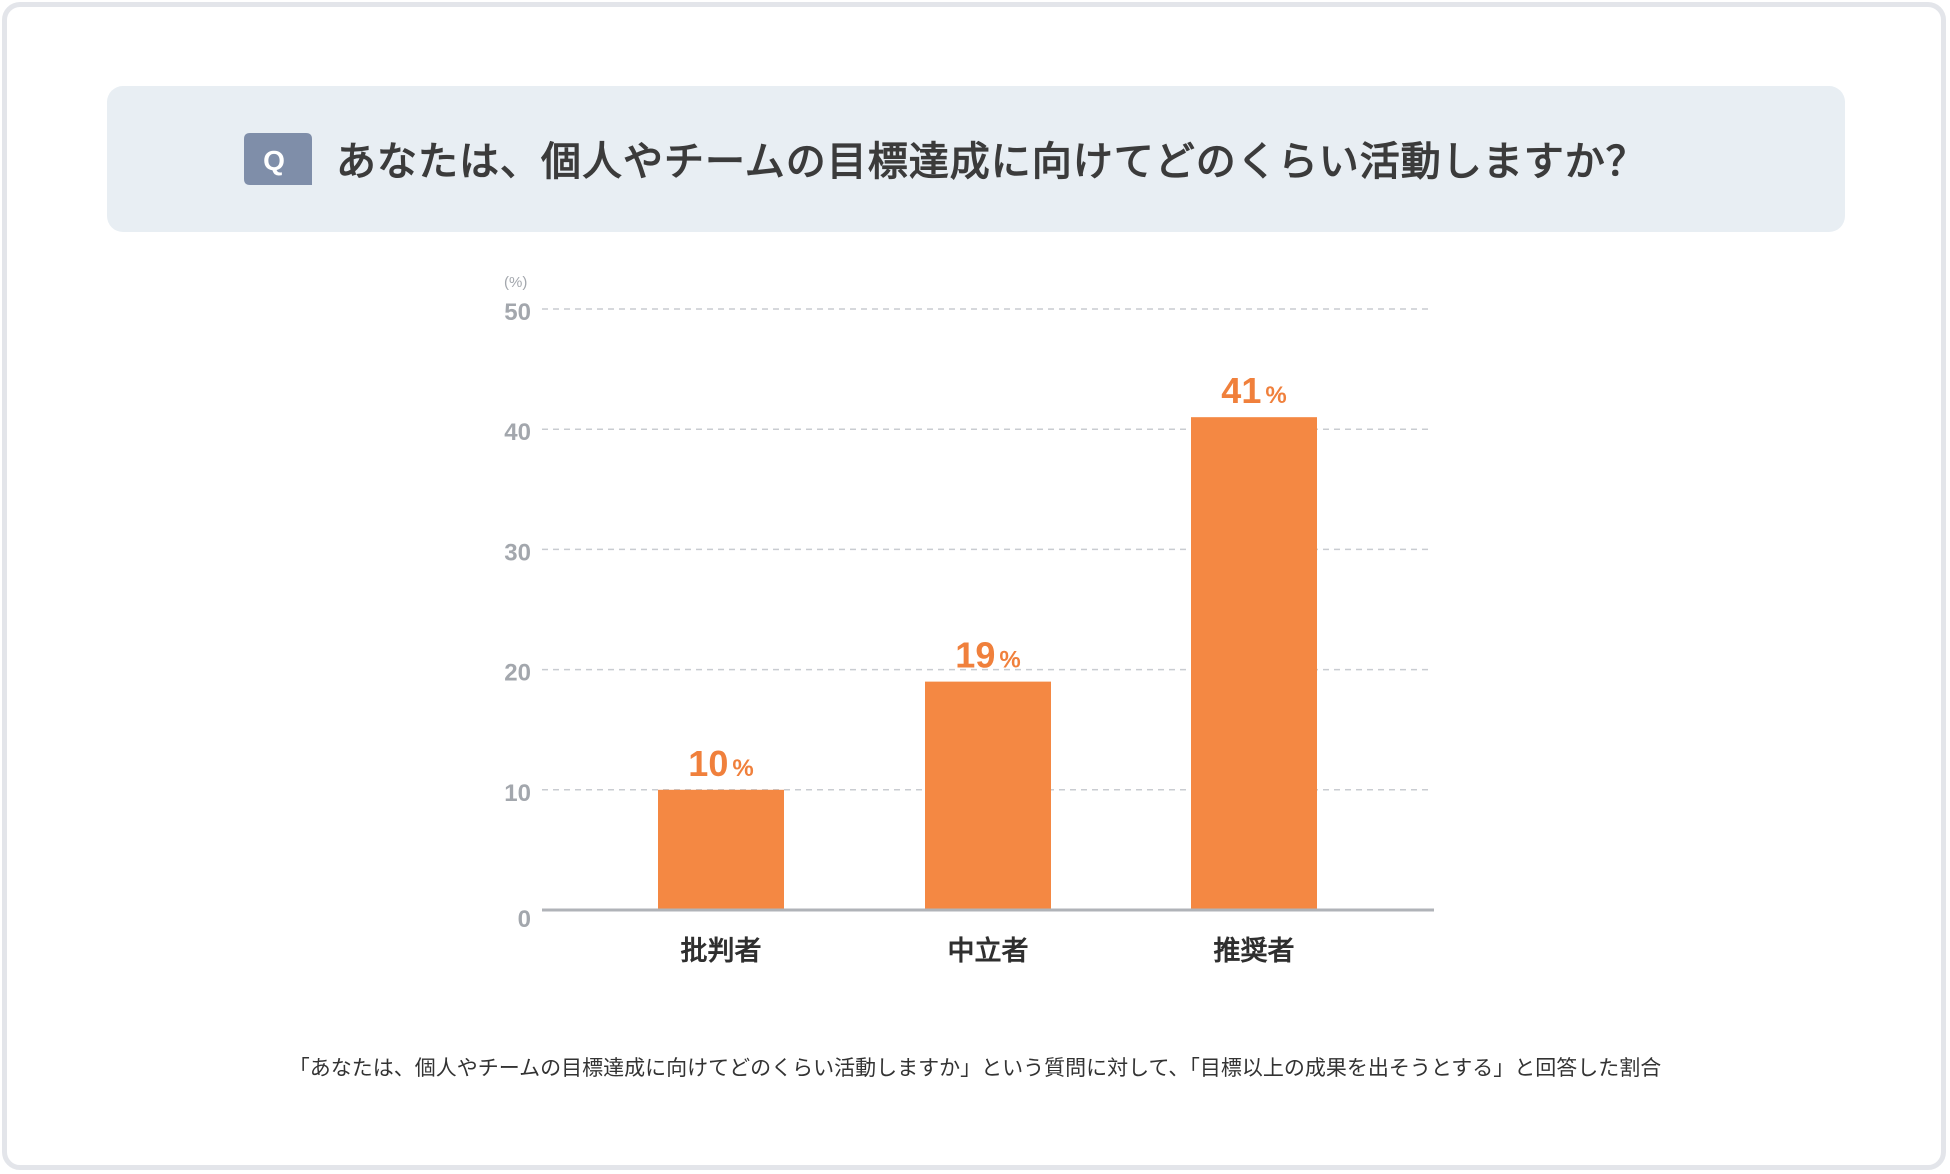  What do you see at coordinates (721, 951) in the screenshot?
I see `x-category-label: 批判者` at bounding box center [721, 951].